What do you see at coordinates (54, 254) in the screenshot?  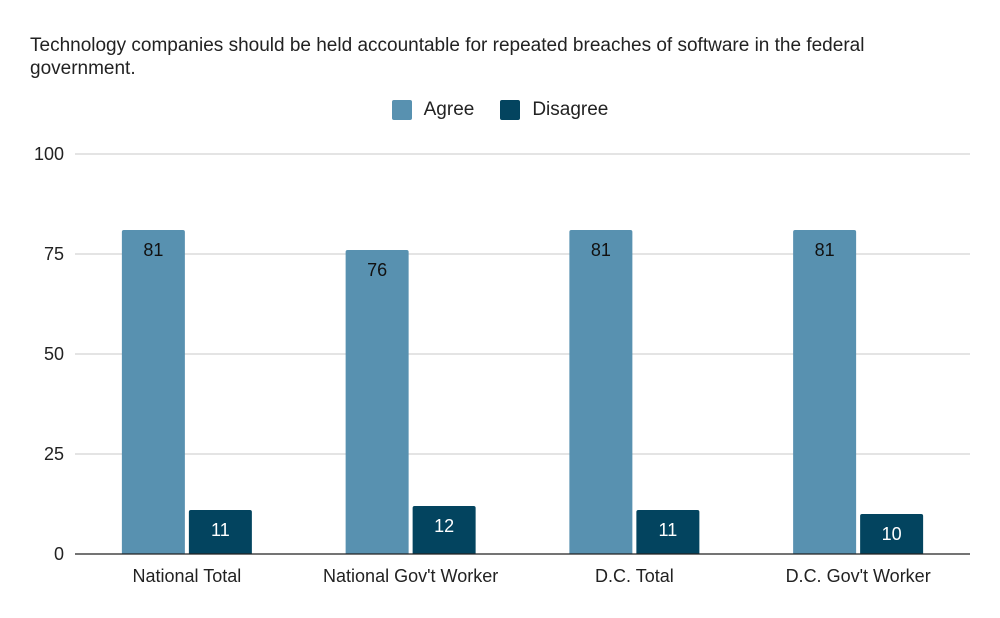 I see `y-tick-label-75: 75` at bounding box center [54, 254].